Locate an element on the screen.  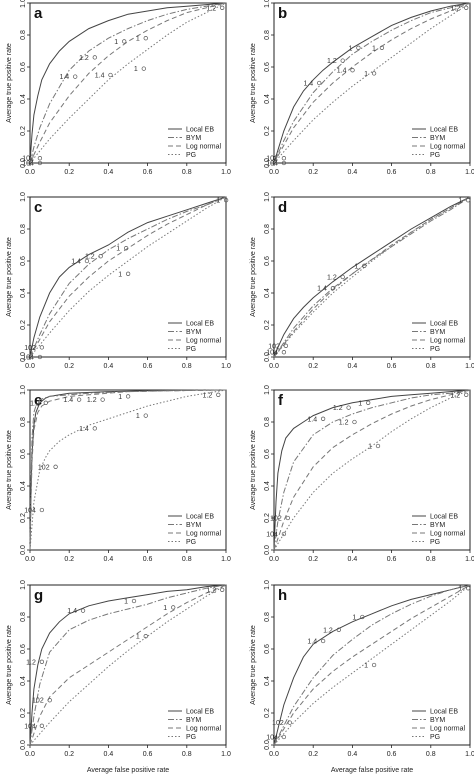
x-tick-label: 0.8 is located at coordinates (187, 366).